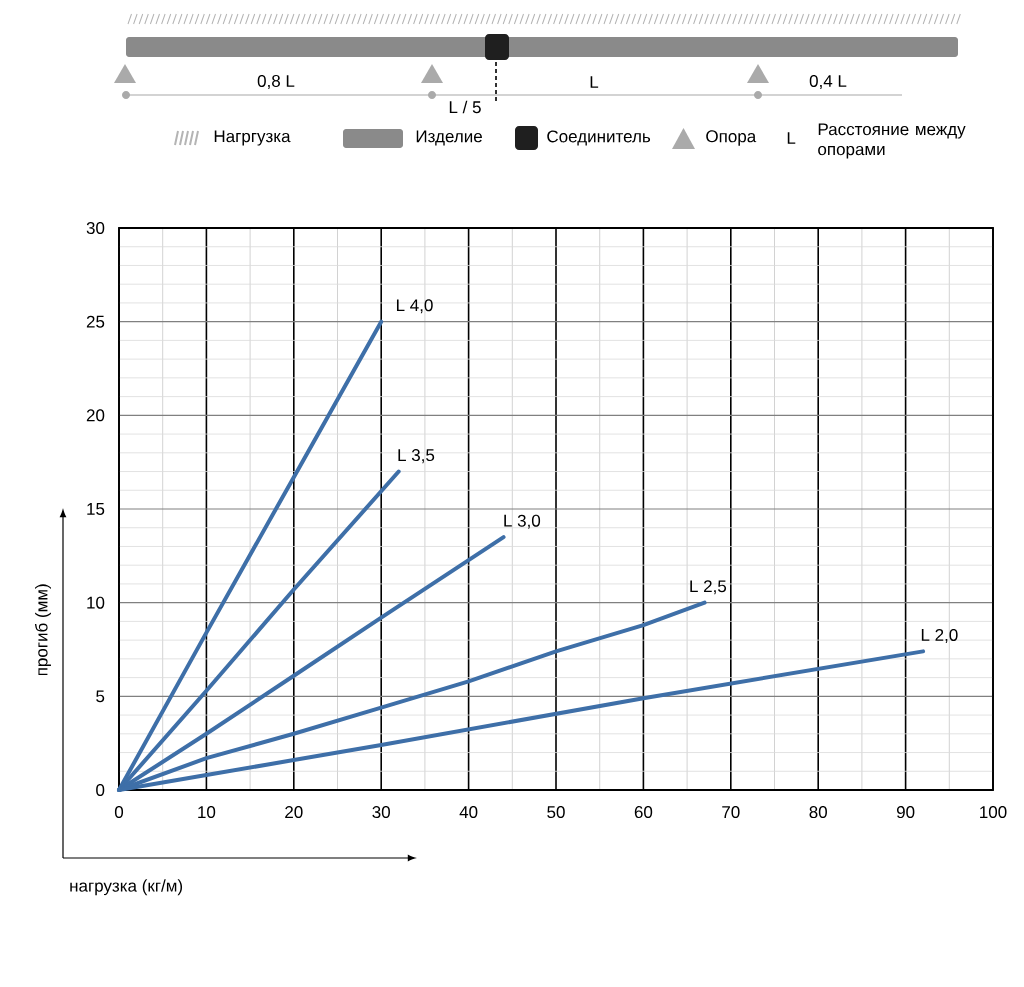 Image resolution: width=1024 pixels, height=987 pixels. What do you see at coordinates (96, 602) in the screenshot?
I see `y-tick-label: 10` at bounding box center [96, 602].